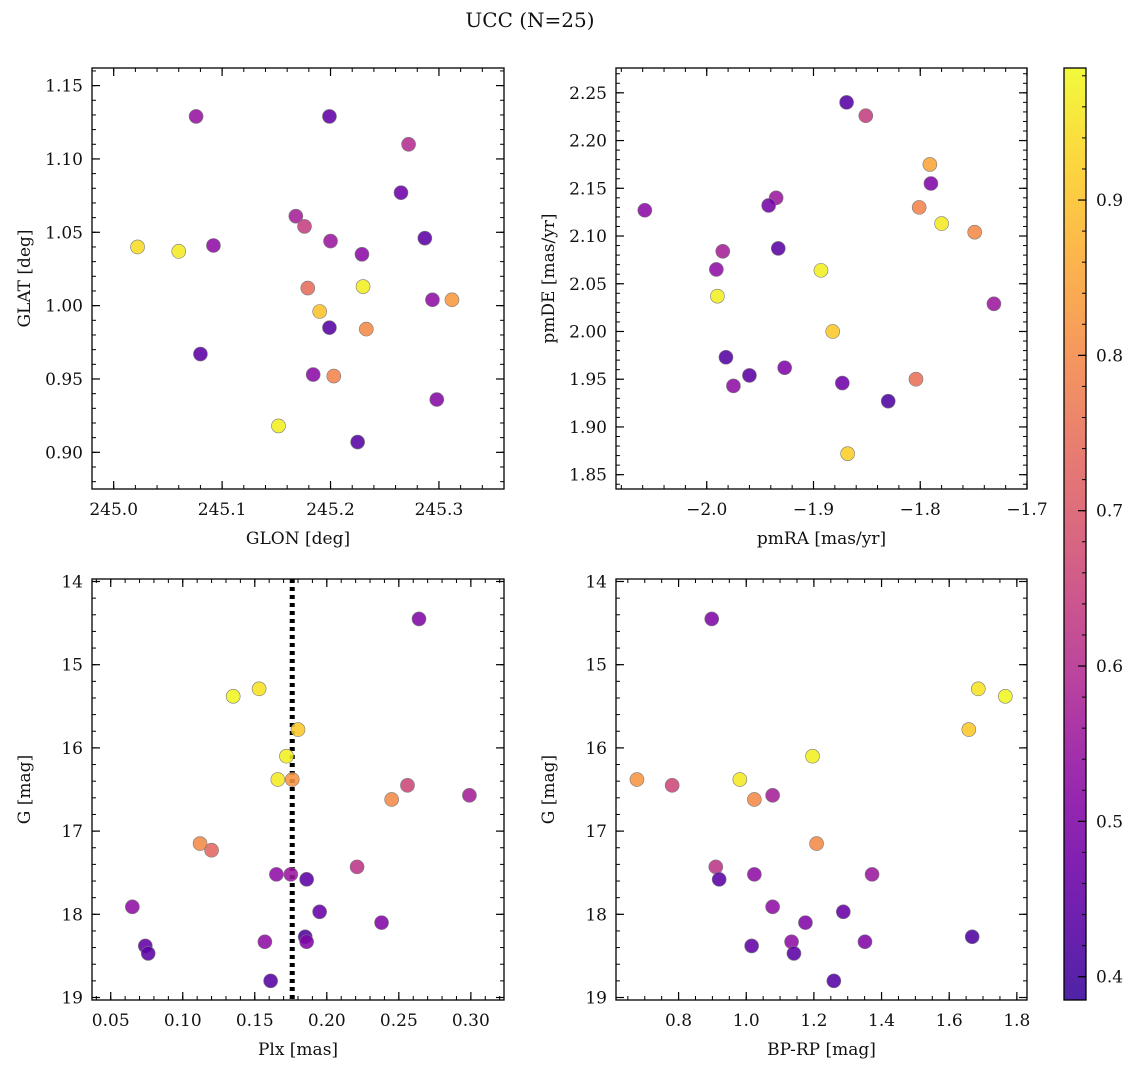  Describe the element at coordinates (549, 278) in the screenshot. I see `y-axis-label: pmDE [mas/yr]` at that location.